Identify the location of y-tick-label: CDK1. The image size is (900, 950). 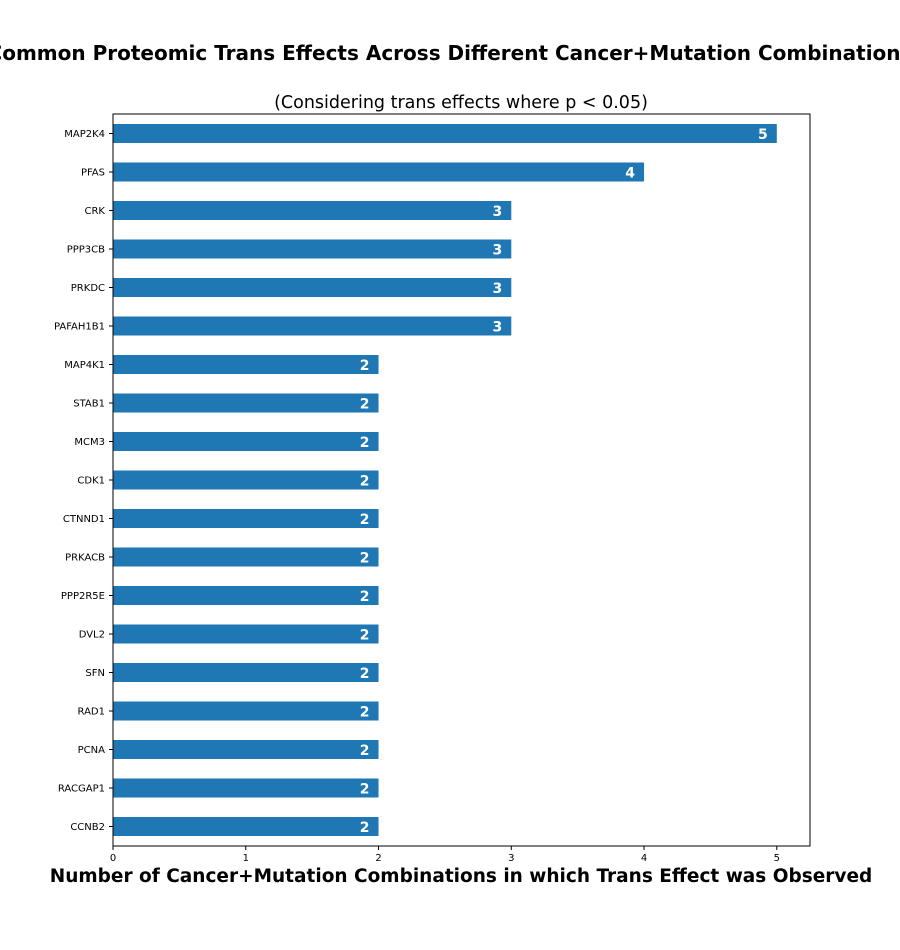
(91, 481).